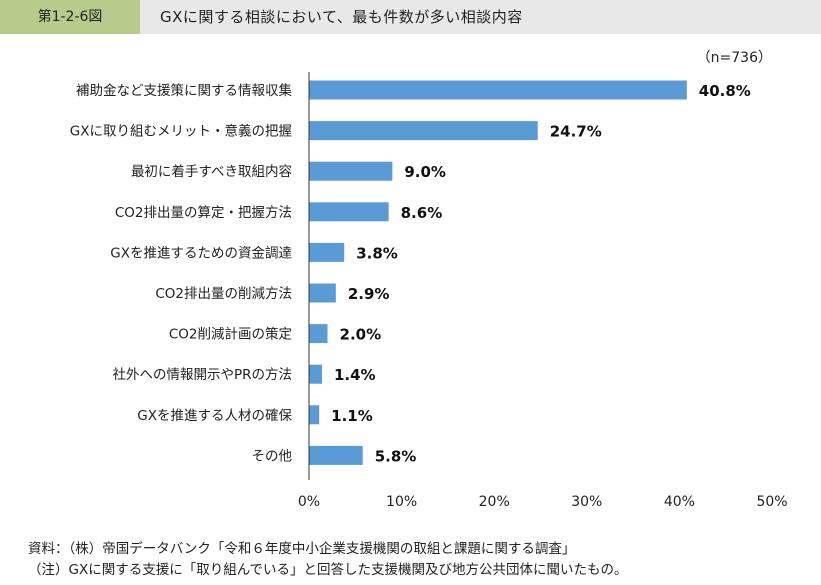  I want to click on x-tick-label: 40%, so click(679, 502).